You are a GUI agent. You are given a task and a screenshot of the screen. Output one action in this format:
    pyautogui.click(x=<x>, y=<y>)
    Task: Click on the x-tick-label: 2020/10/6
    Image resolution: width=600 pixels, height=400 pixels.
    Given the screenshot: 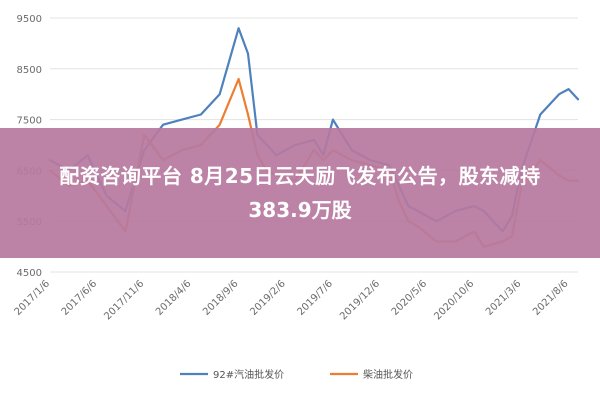 What is the action you would take?
    pyautogui.click(x=454, y=300)
    